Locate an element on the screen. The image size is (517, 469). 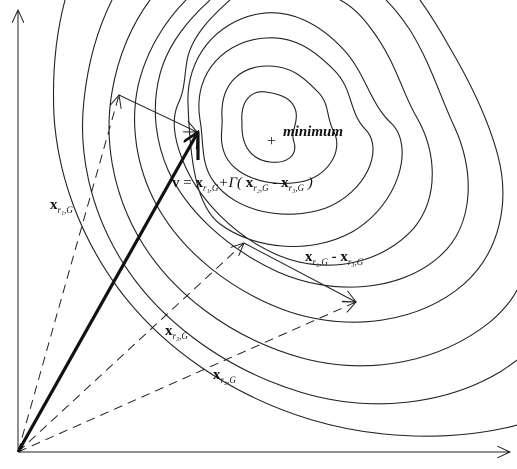
eq-x1: x is located at coordinates (199, 183).